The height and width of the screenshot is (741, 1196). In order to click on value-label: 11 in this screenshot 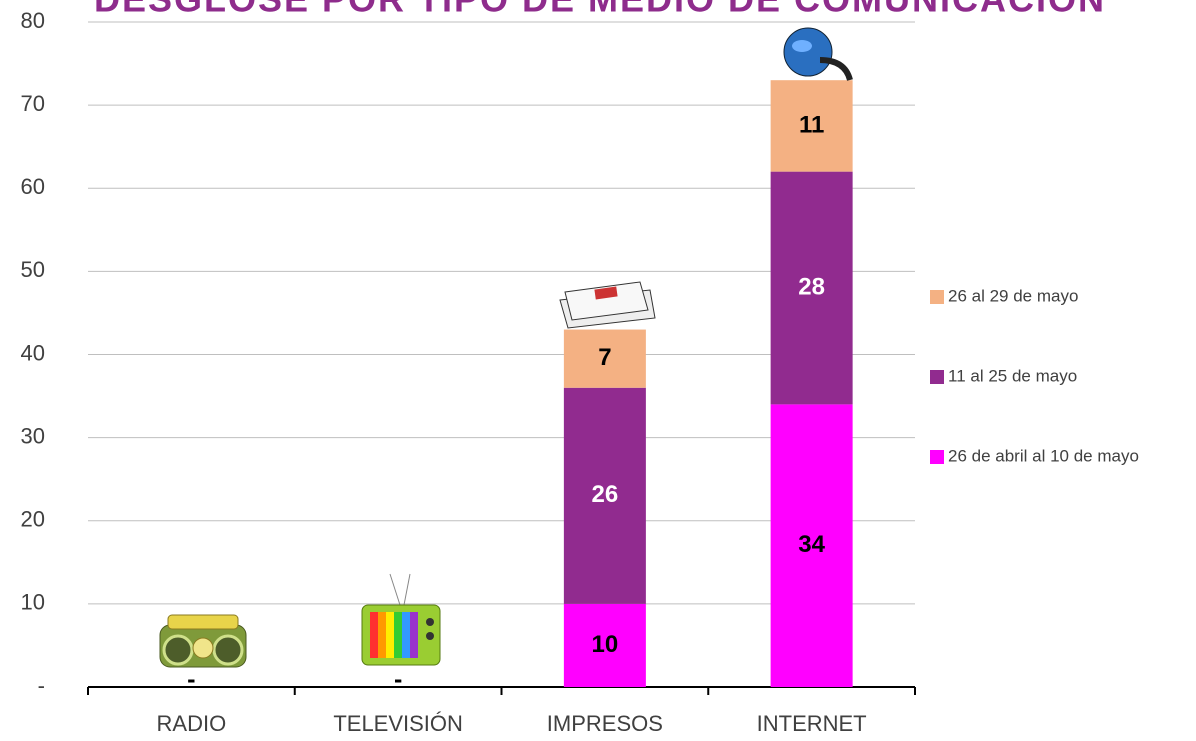, I will do `click(811, 124)`.